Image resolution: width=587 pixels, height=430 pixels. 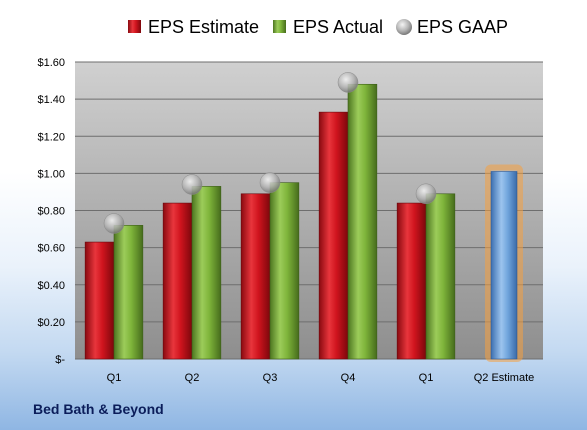 I want to click on x-tick-label: Q2, so click(x=192, y=378).